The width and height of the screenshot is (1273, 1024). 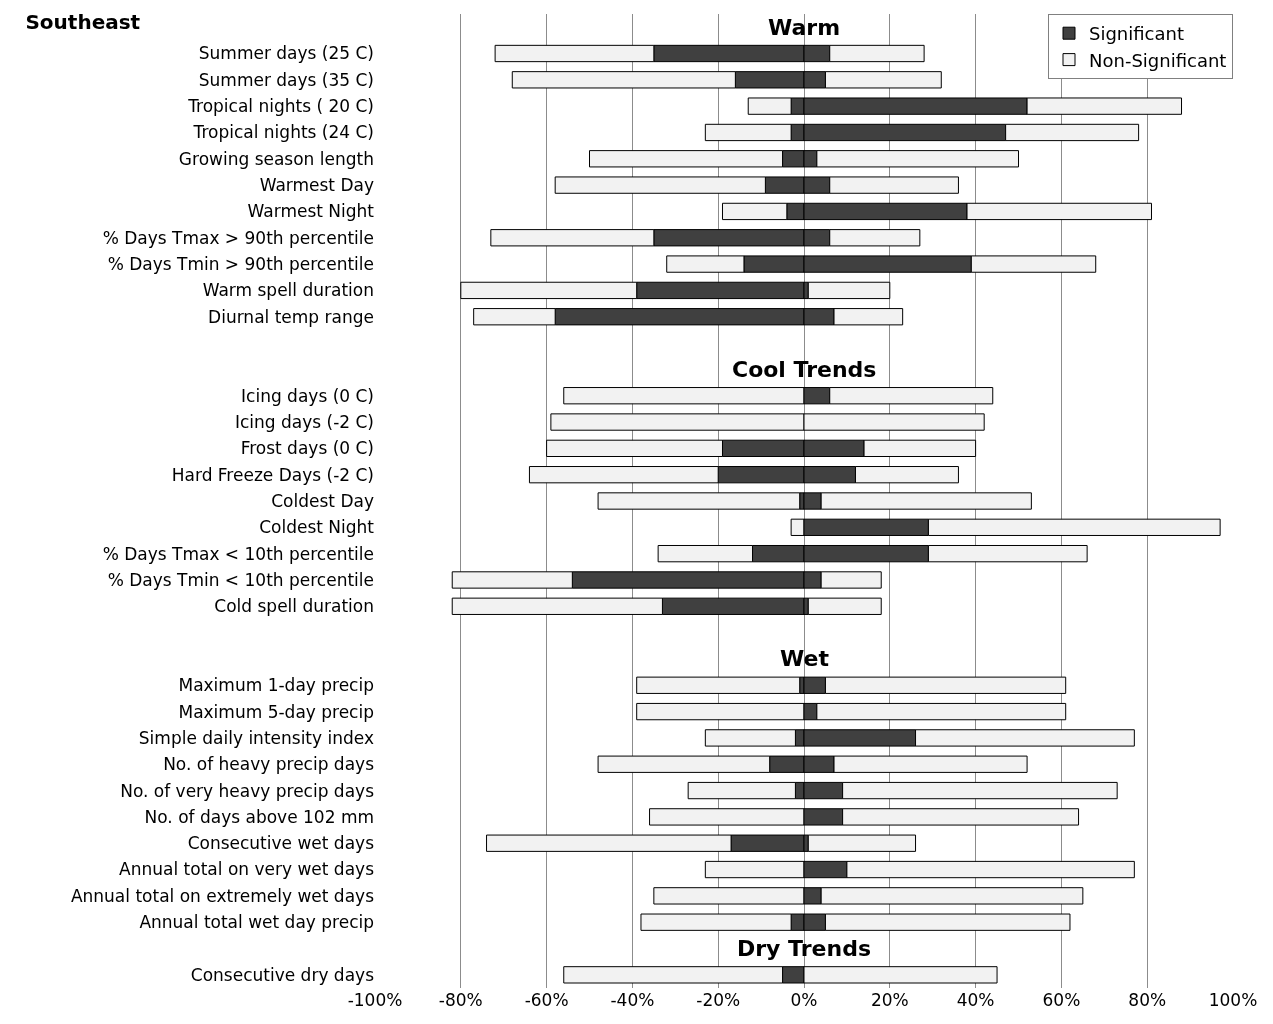 What do you see at coordinates (307, 448) in the screenshot?
I see `y-tick-label: Frost days (0 C)` at bounding box center [307, 448].